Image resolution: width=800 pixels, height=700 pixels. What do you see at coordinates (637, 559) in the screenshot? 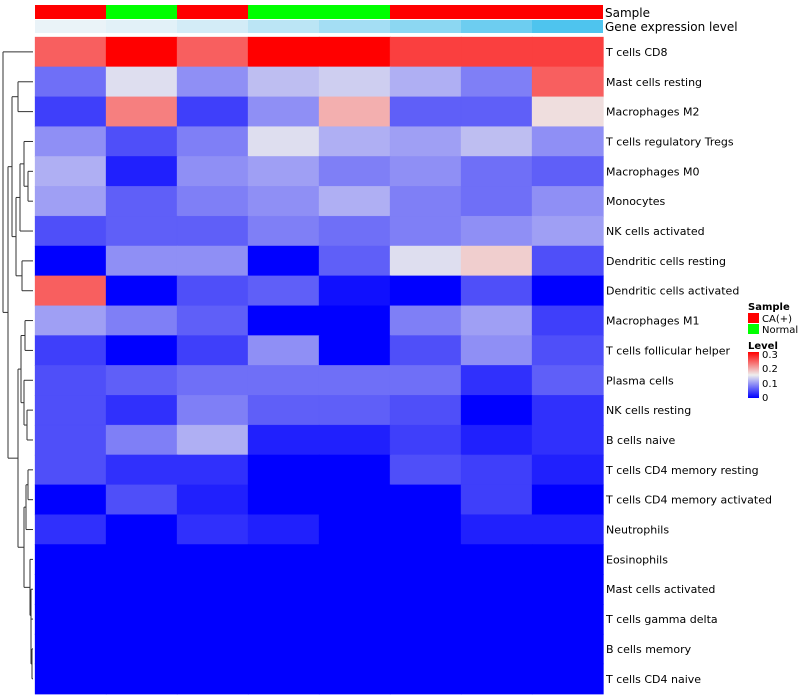
I see `row-label: Eosinophils` at bounding box center [637, 559].